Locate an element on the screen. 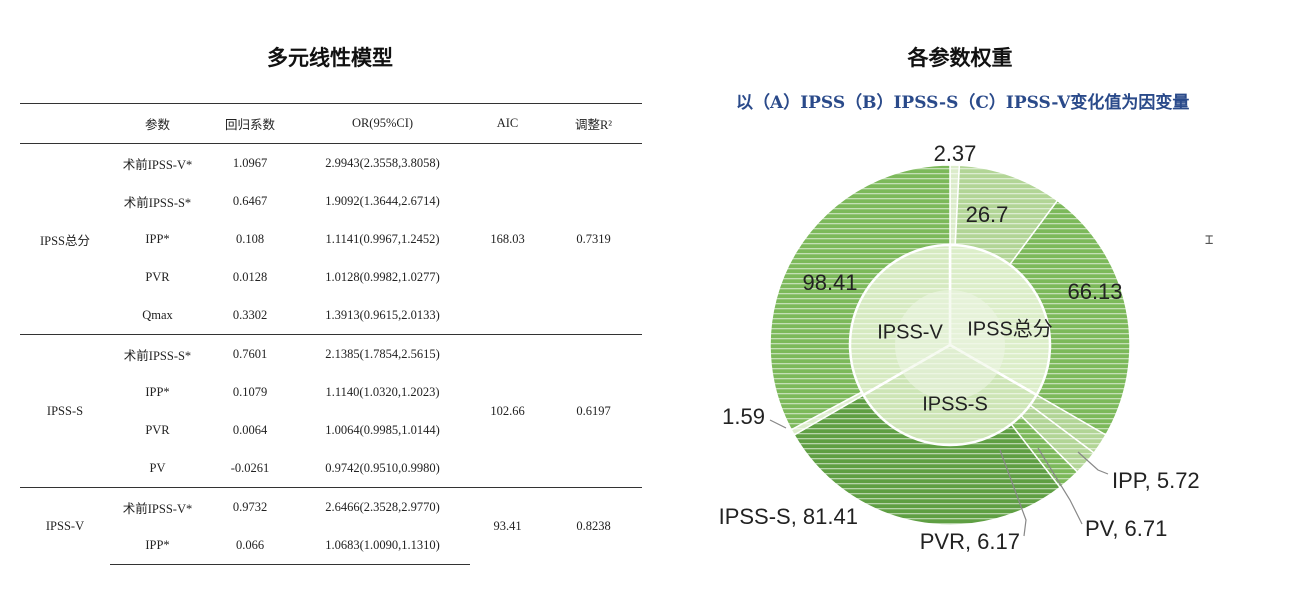  r2-cell: 0.8238 is located at coordinates (593, 526).